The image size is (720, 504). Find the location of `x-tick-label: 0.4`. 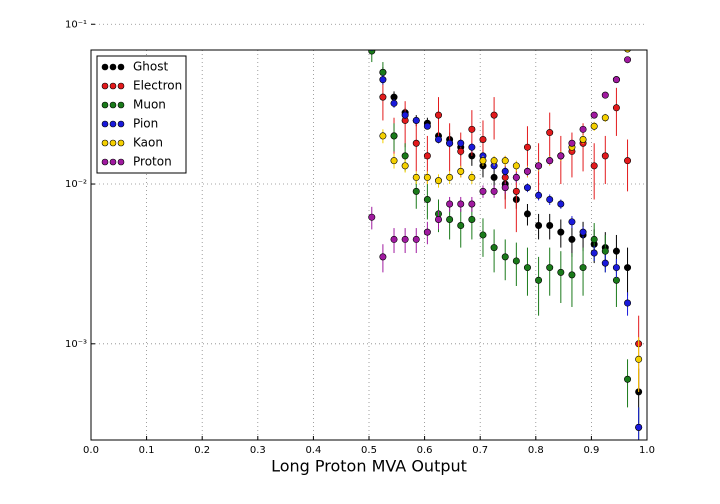

x-tick-label: 0.4 is located at coordinates (313, 450).